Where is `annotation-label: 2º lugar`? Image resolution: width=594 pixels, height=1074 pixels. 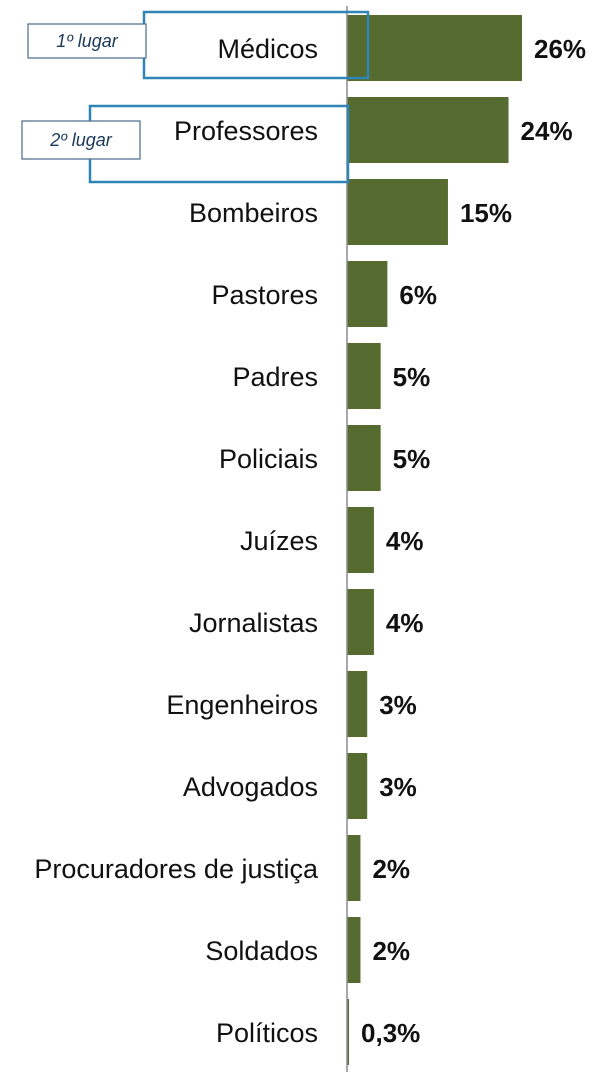 annotation-label: 2º lugar is located at coordinates (81, 140).